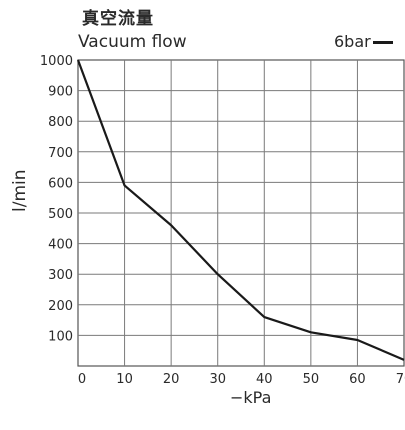 This screenshot has height=430, width=405. Describe the element at coordinates (82, 379) in the screenshot. I see `x-tick-label: 0` at that location.